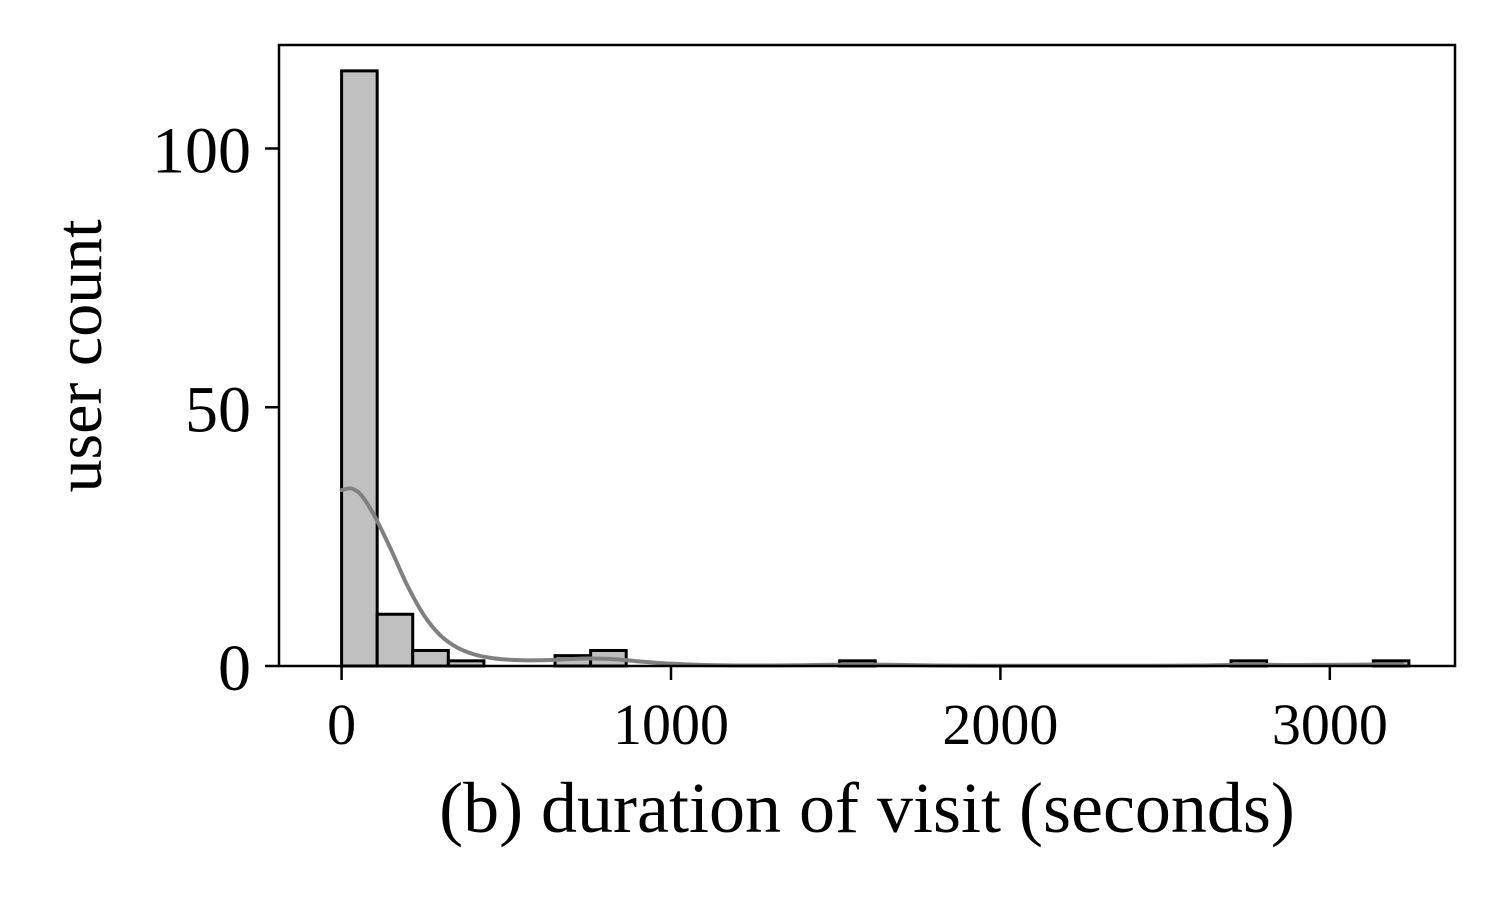 This screenshot has width=1500, height=900. I want to click on x-tick-label: 1000, so click(671, 724).